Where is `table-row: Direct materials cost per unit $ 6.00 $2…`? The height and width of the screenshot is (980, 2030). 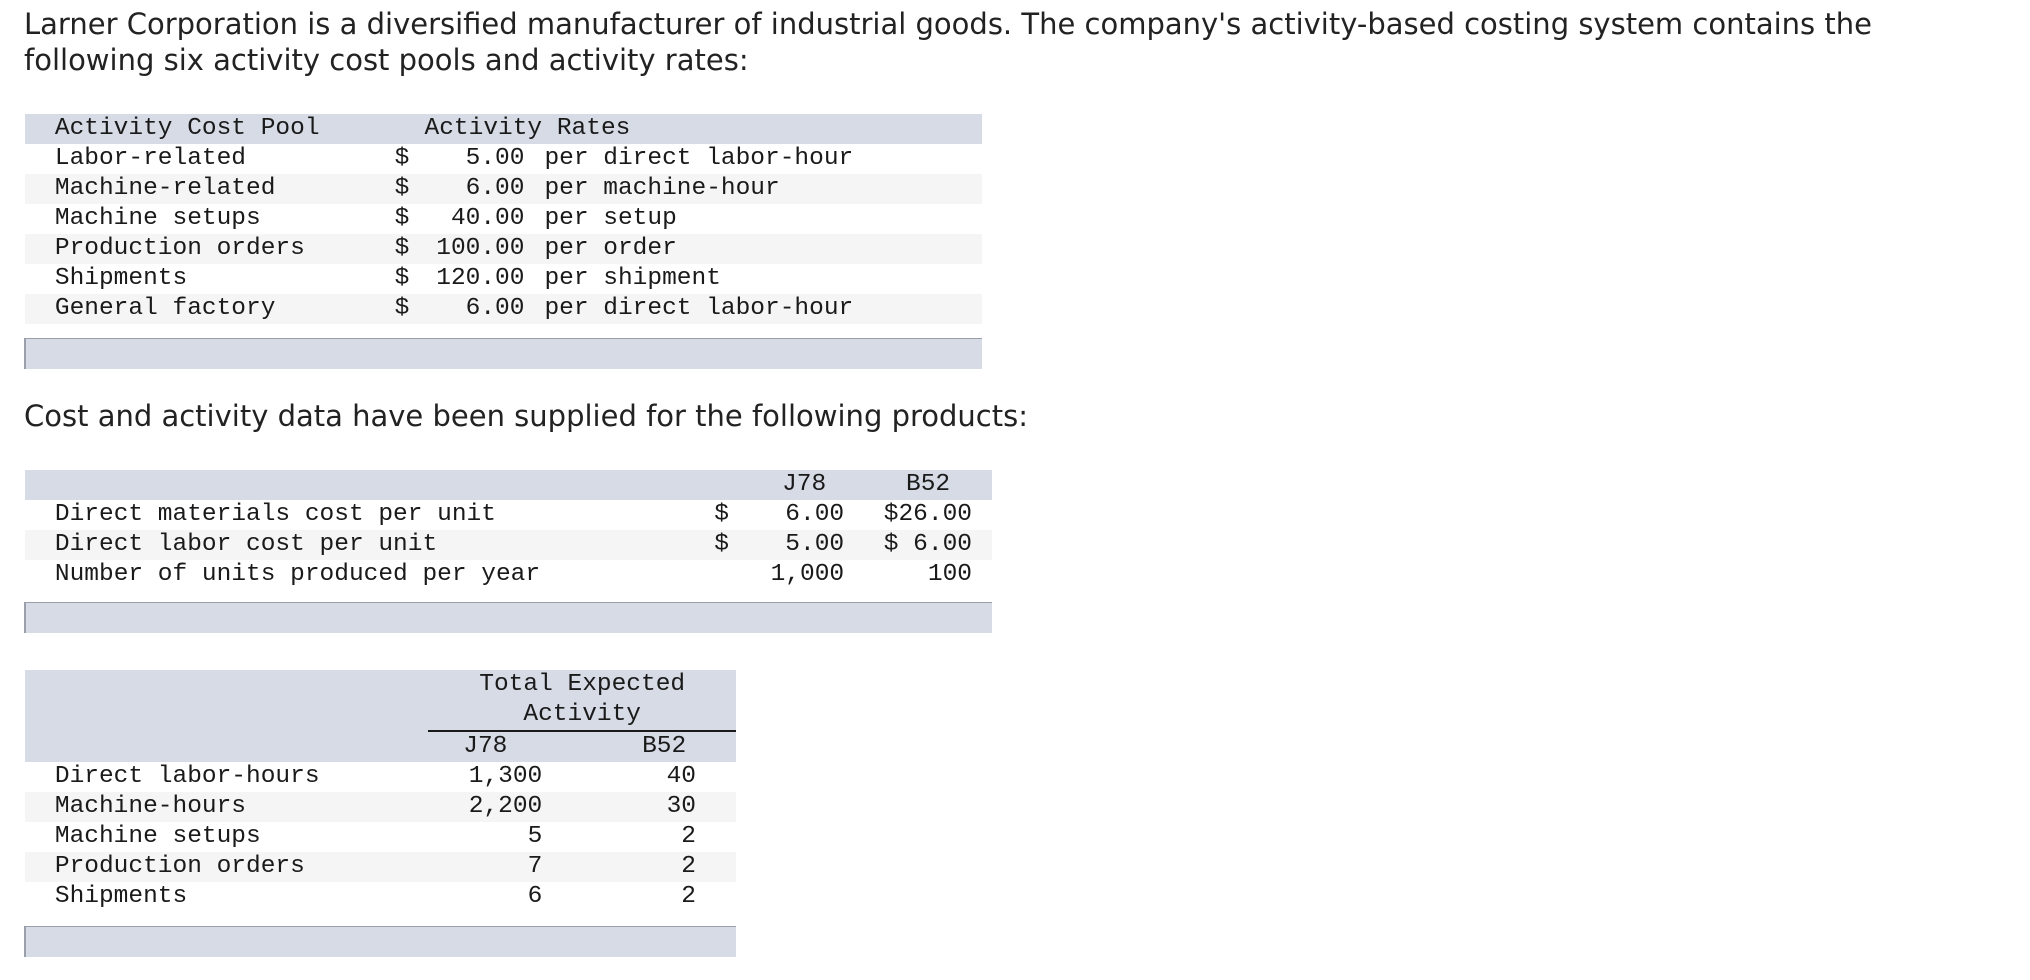 table-row: Direct materials cost per unit $ 6.00 $2… is located at coordinates (508, 515).